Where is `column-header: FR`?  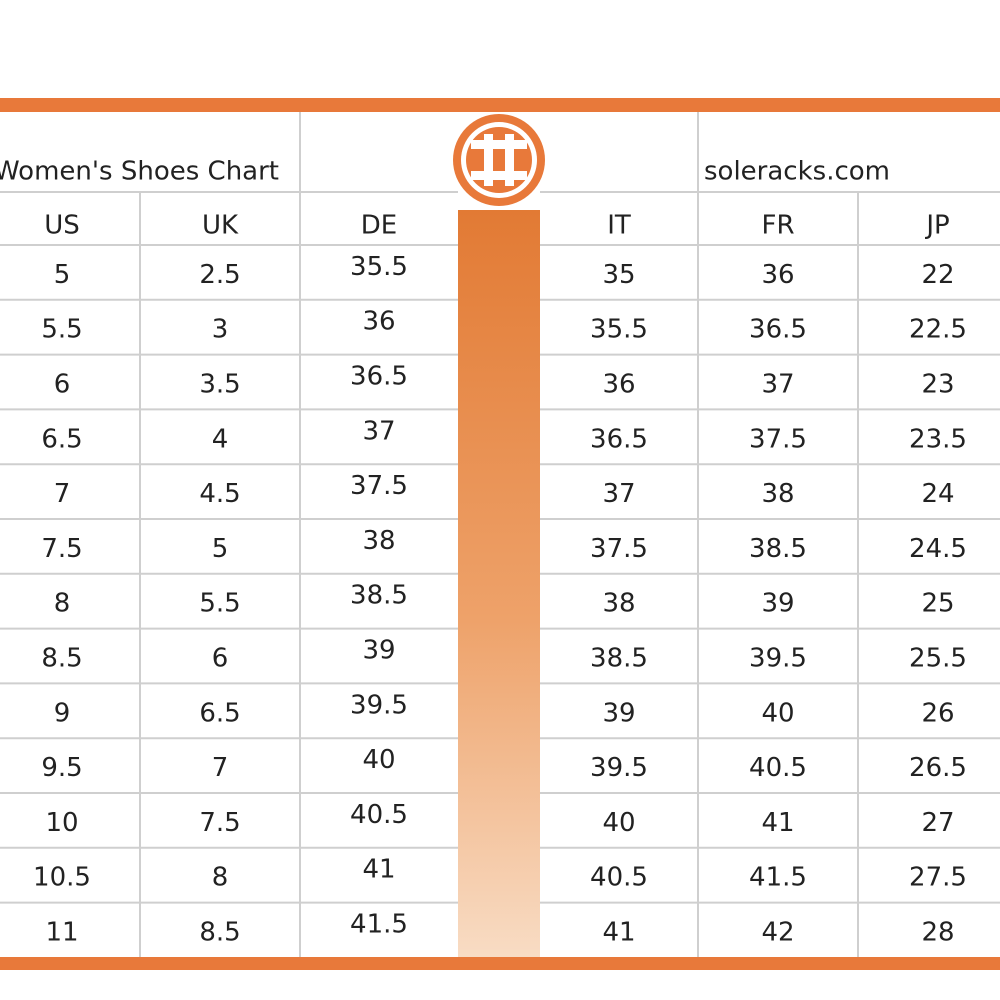 column-header: FR is located at coordinates (777, 226).